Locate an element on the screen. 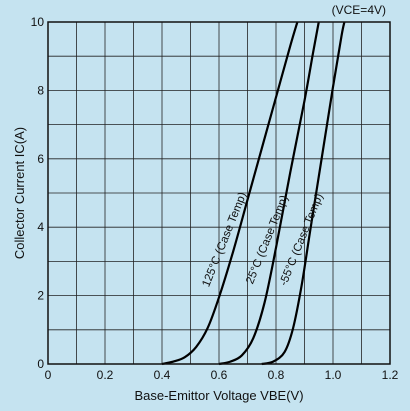 The image size is (410, 411). x-tick-label: 1.0 is located at coordinates (333, 375).